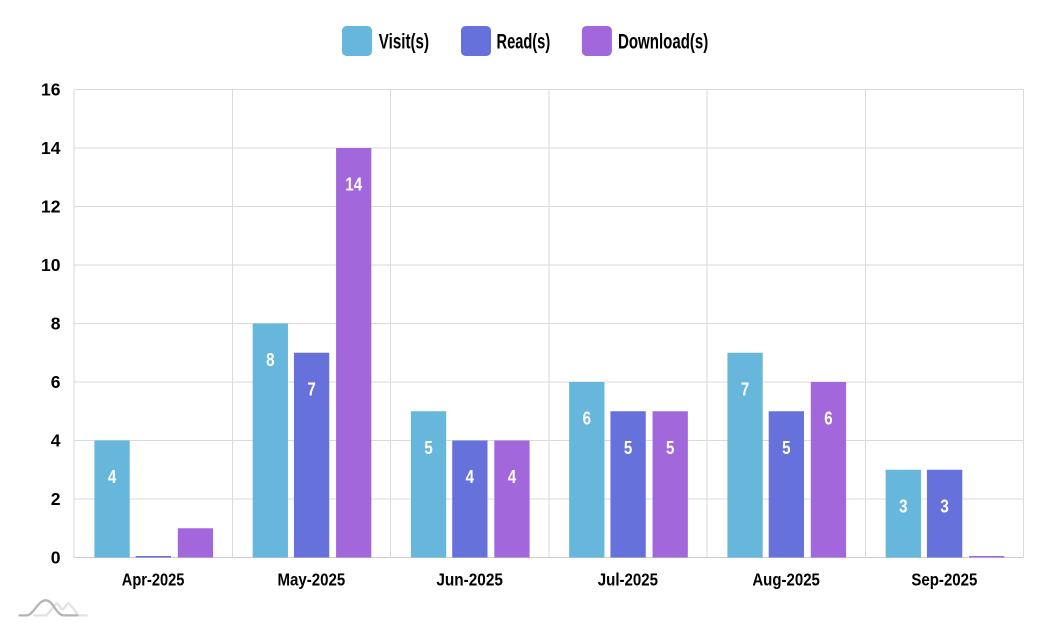  Describe the element at coordinates (524, 41) in the screenshot. I see `svg-text: Read(s)` at that location.